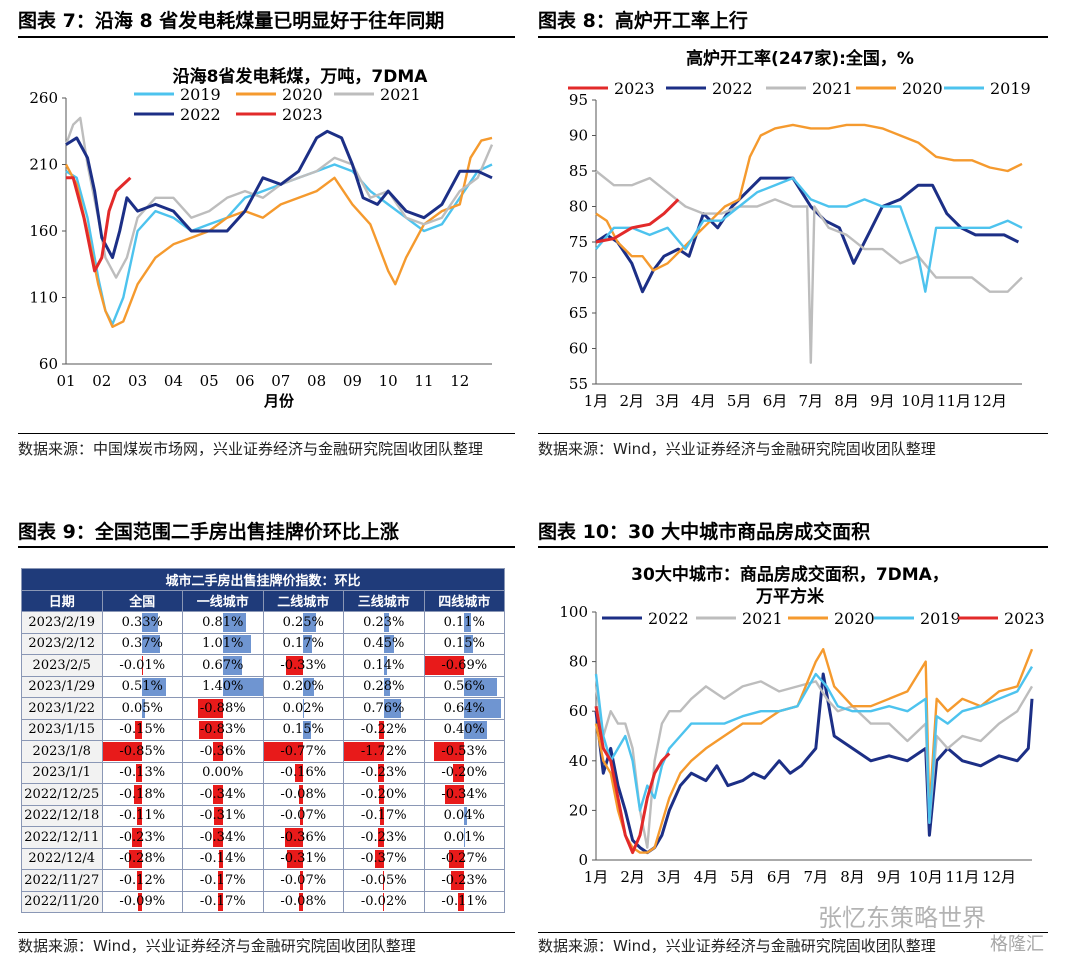 The image size is (1080, 965). I want to click on table-date-cell: 2023/1/22, so click(62, 708).